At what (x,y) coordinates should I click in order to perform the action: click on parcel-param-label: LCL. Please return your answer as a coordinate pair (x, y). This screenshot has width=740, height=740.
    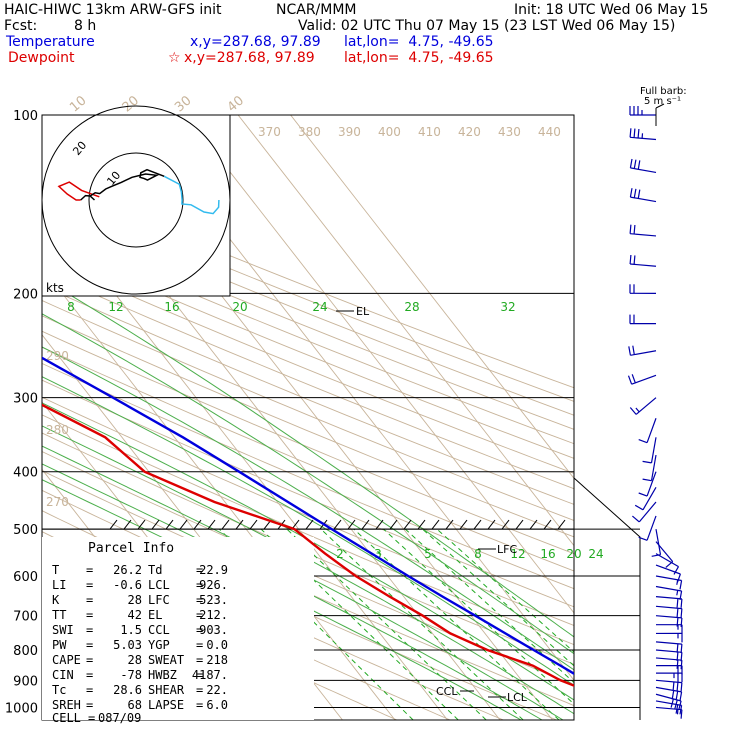
    Looking at the image, I should click on (159, 585).